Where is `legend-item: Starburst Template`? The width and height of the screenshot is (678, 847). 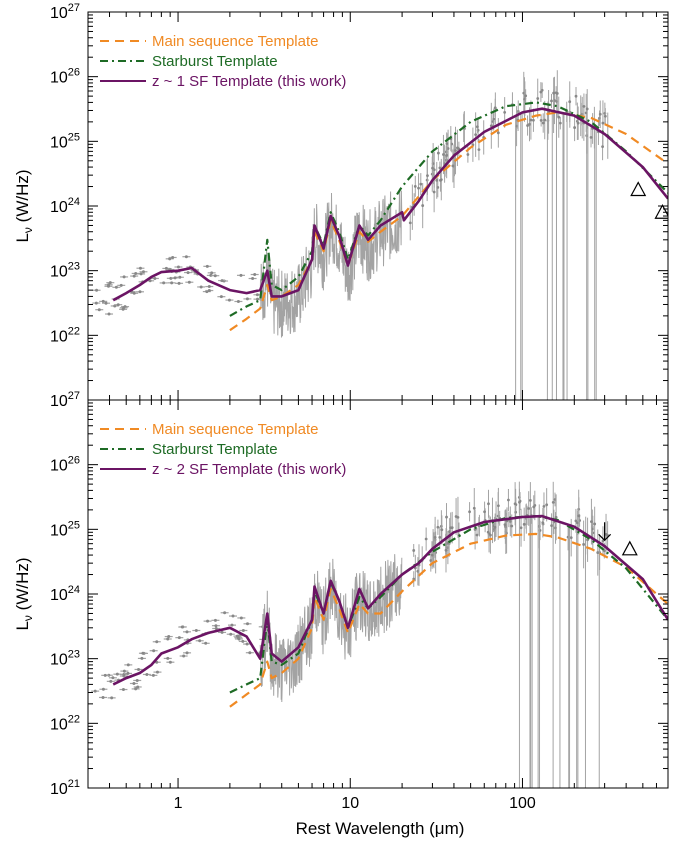 legend-item: Starburst Template is located at coordinates (189, 61).